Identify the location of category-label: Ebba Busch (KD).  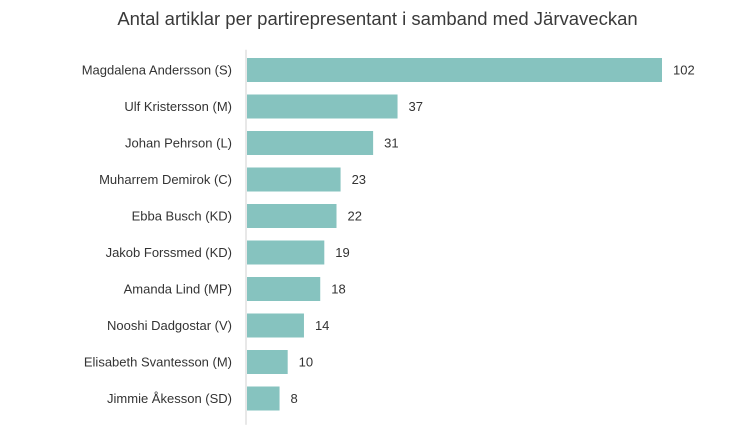
(182, 216).